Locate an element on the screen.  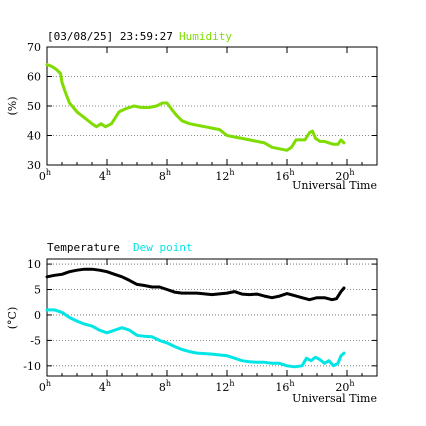
humidity-line is located at coordinates (195, 107).